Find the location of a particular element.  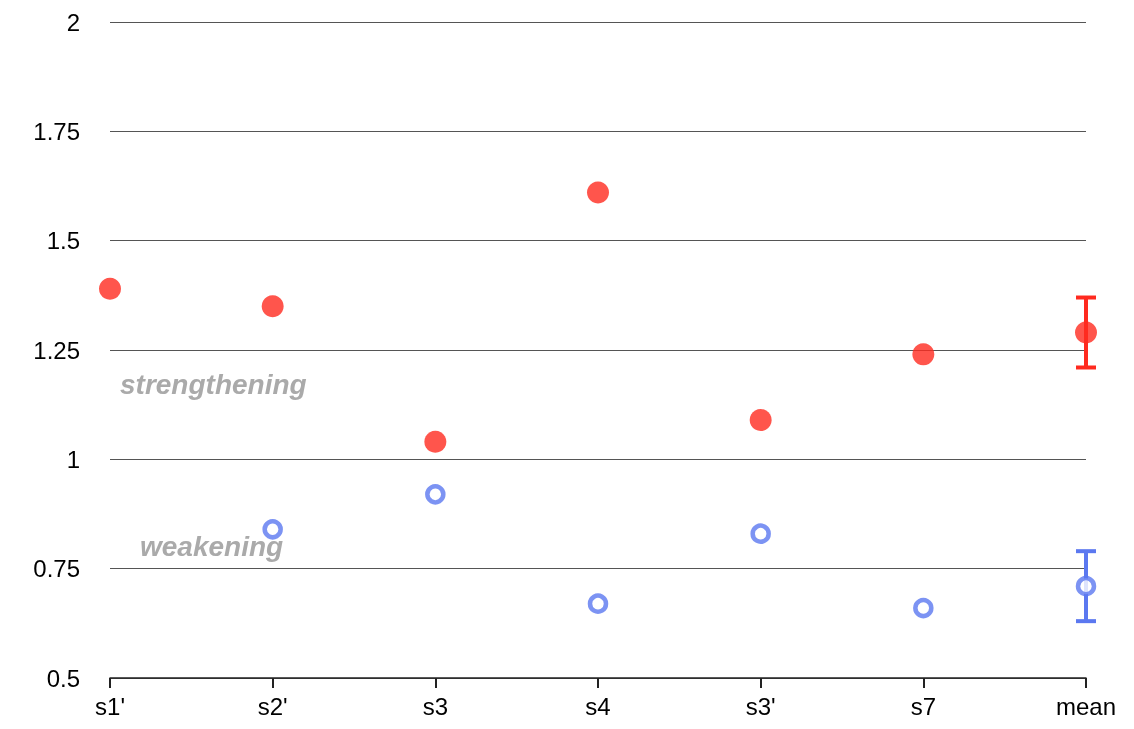

y-tick-label: 1.5 is located at coordinates (63, 241).